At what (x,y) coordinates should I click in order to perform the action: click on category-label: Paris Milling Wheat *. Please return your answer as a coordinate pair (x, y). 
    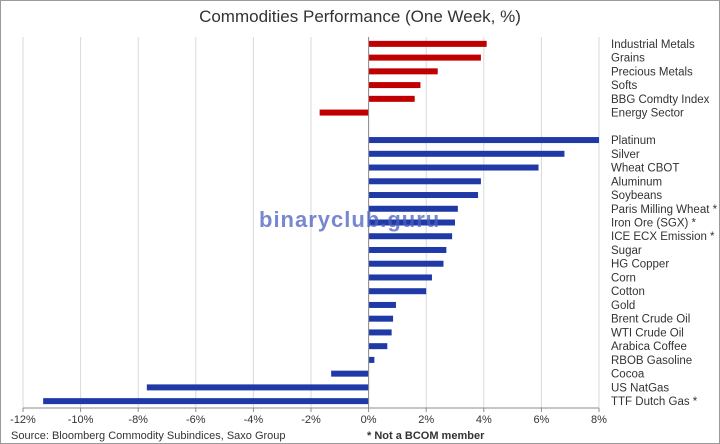
    Looking at the image, I should click on (664, 210).